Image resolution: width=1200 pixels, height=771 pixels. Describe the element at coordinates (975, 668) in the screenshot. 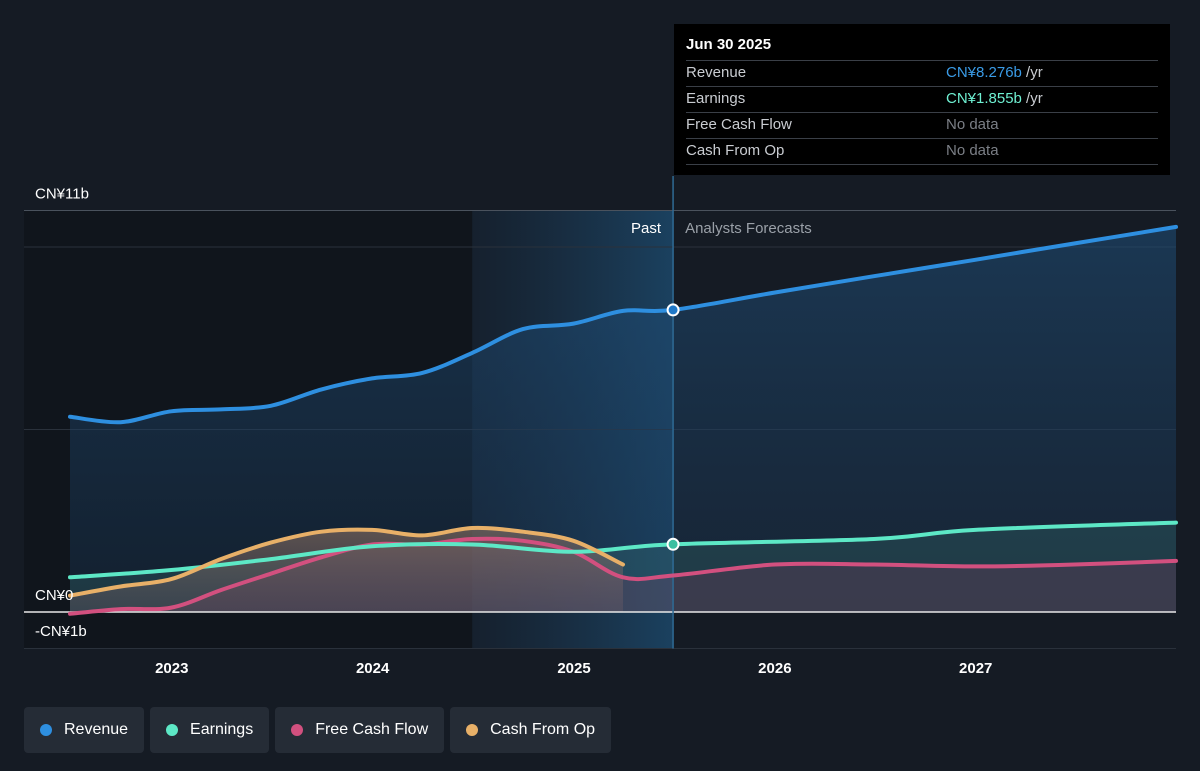

I see `x-axis-tick: 2027` at that location.